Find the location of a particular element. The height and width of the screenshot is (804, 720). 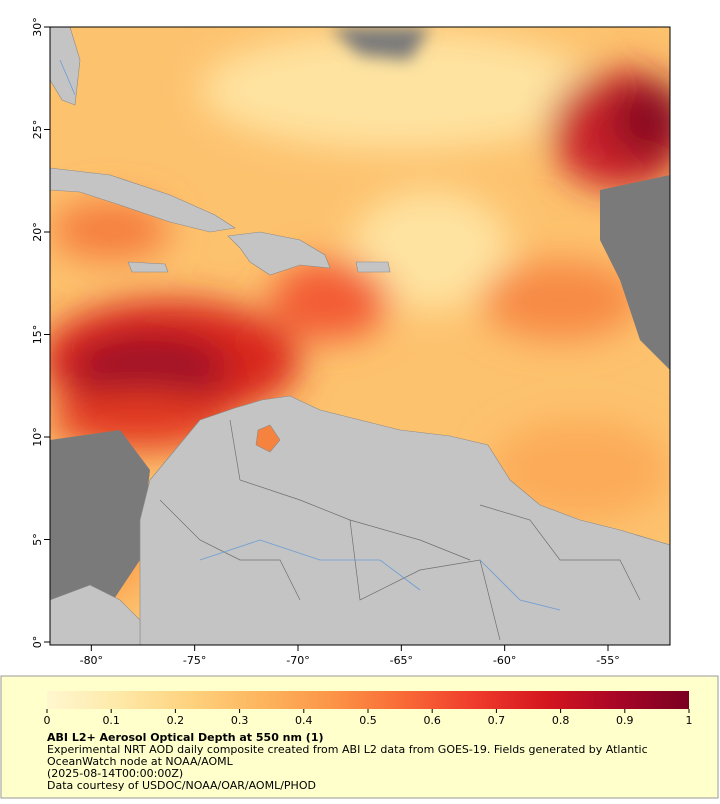

colorbar-tick-label: 0.5 is located at coordinates (368, 720).